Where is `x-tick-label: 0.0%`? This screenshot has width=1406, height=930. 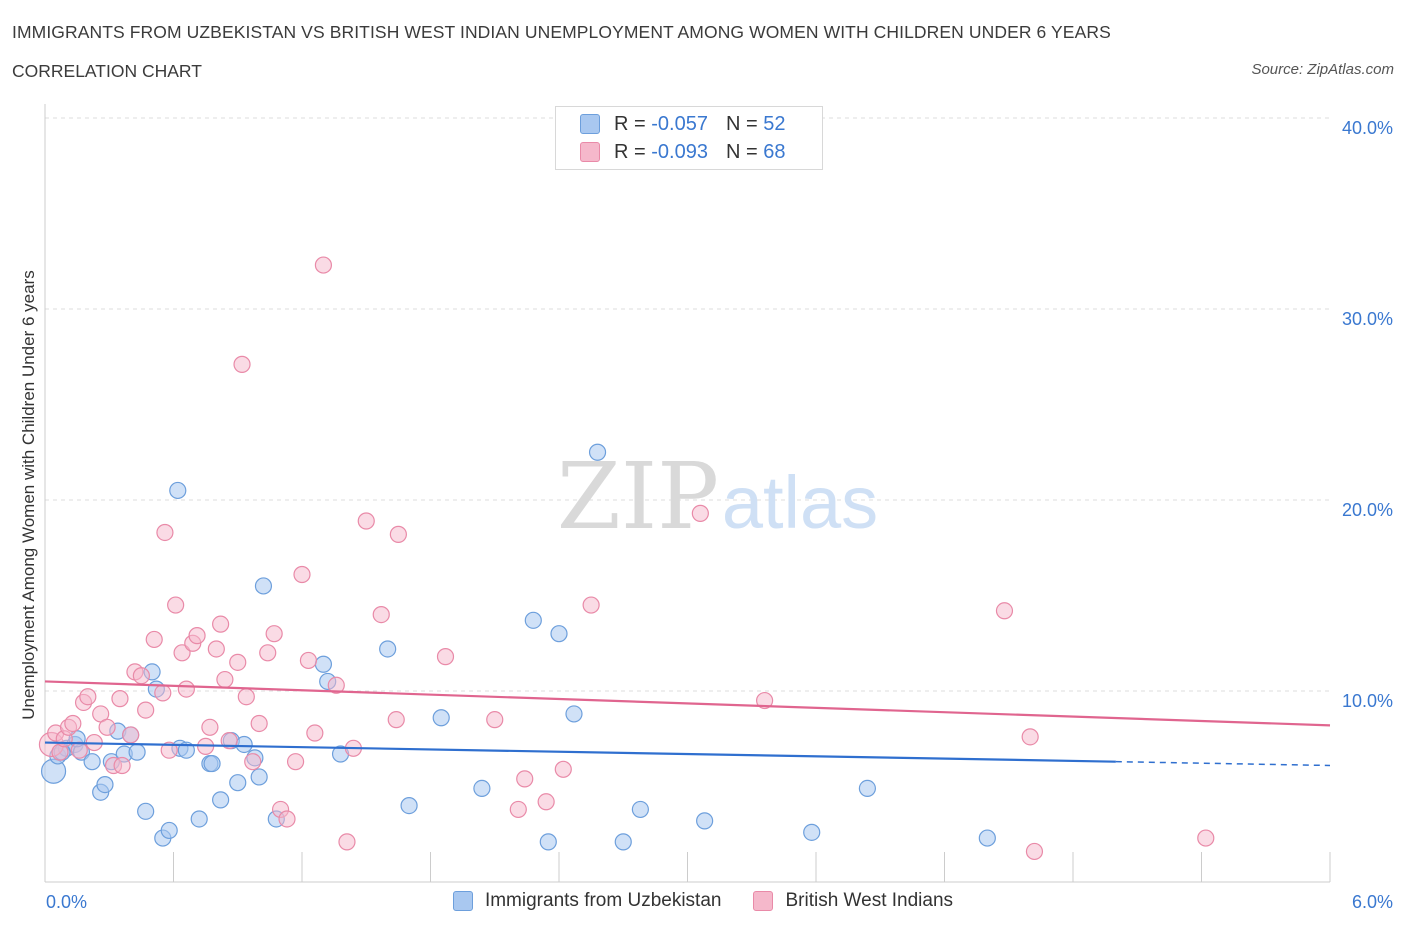 x-tick-label: 0.0% is located at coordinates (66, 902).